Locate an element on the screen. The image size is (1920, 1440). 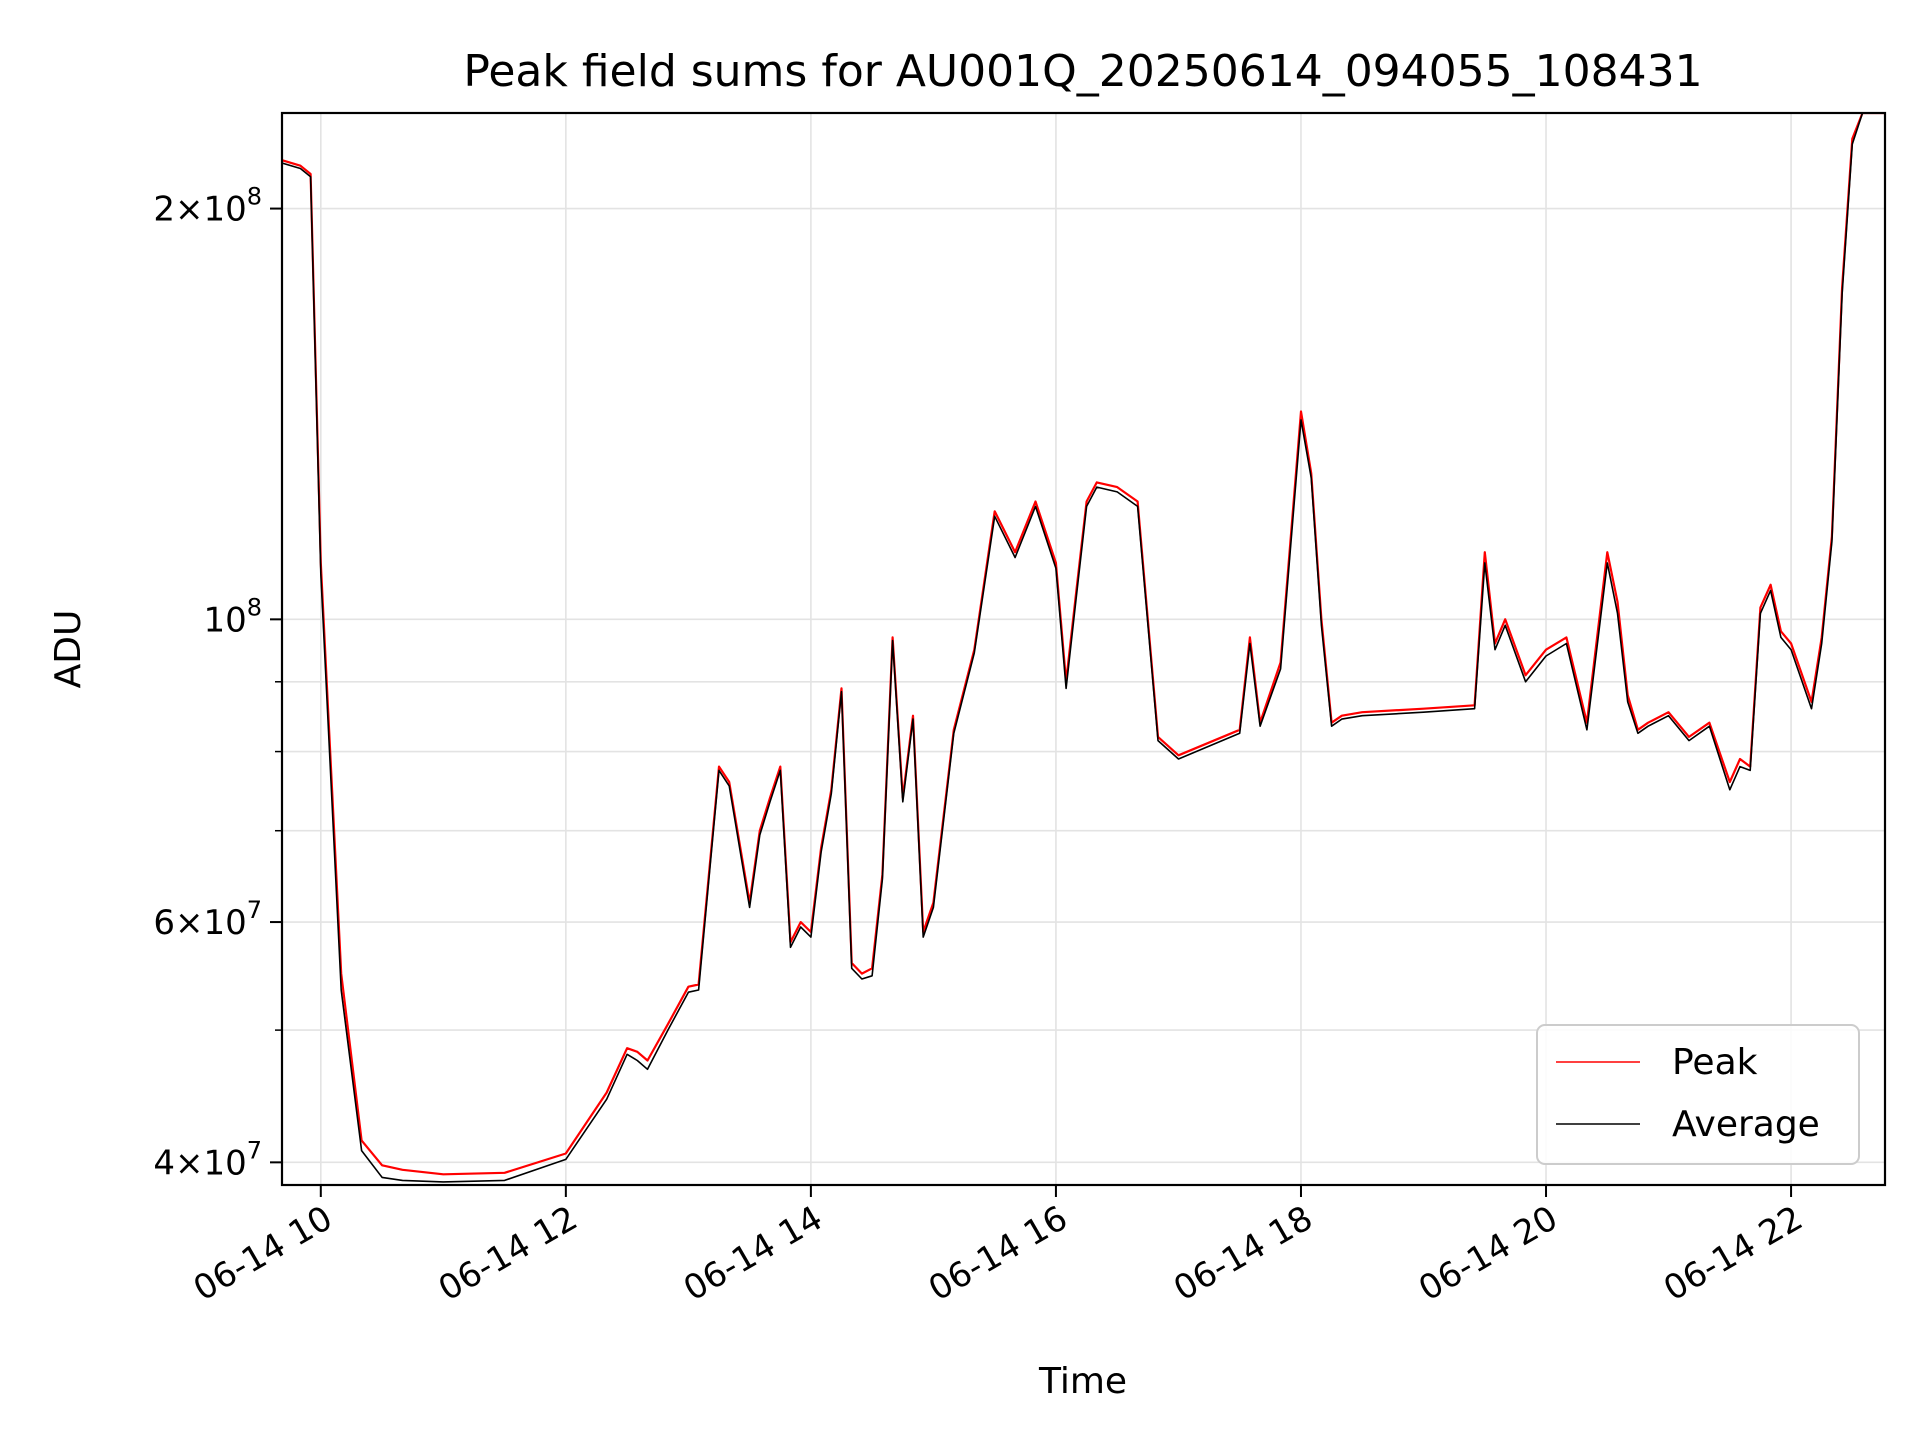
legend: Peak Average is located at coordinates (1698, 1094).